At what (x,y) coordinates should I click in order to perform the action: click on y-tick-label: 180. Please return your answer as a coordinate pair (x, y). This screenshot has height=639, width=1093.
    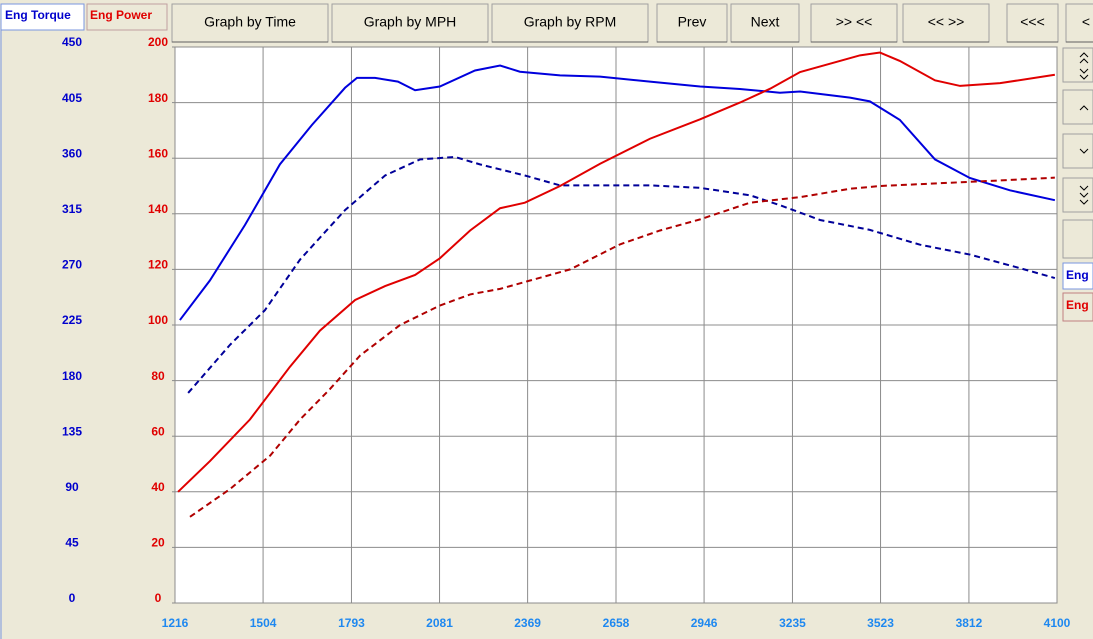
    Looking at the image, I should click on (158, 98).